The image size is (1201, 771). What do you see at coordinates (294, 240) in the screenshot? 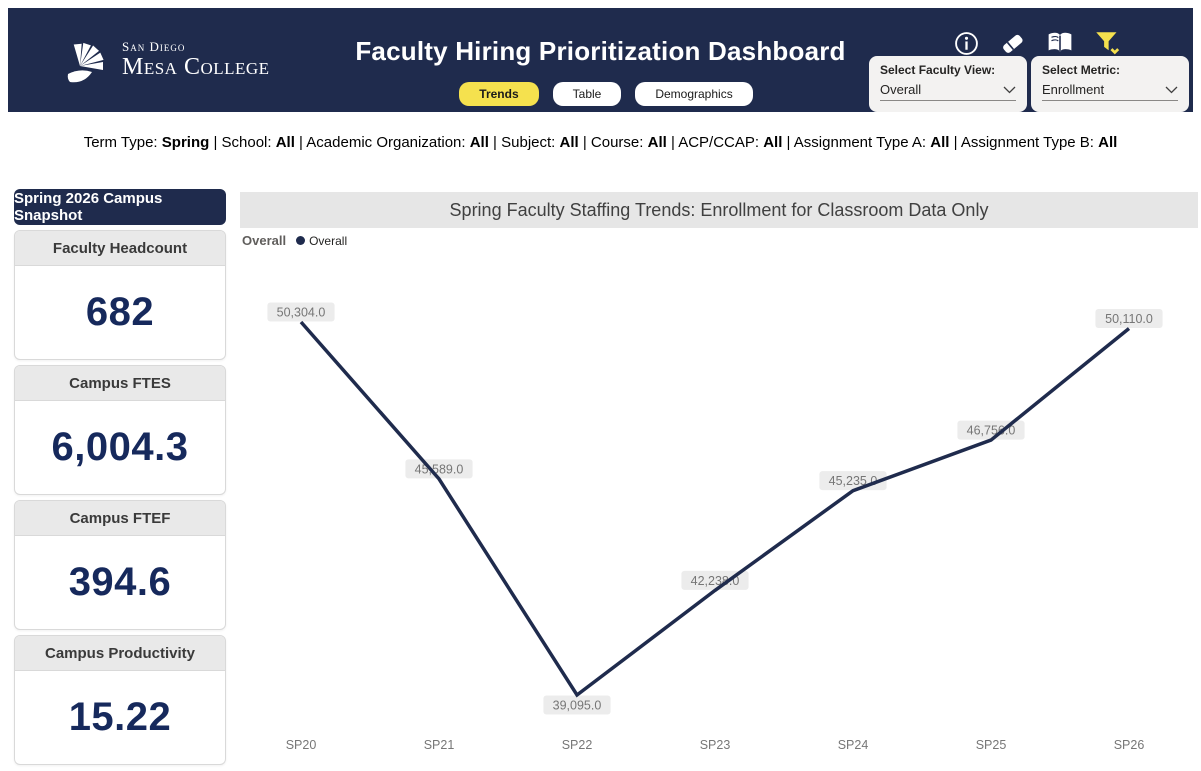
I see `chart-legend: Overall Overall` at bounding box center [294, 240].